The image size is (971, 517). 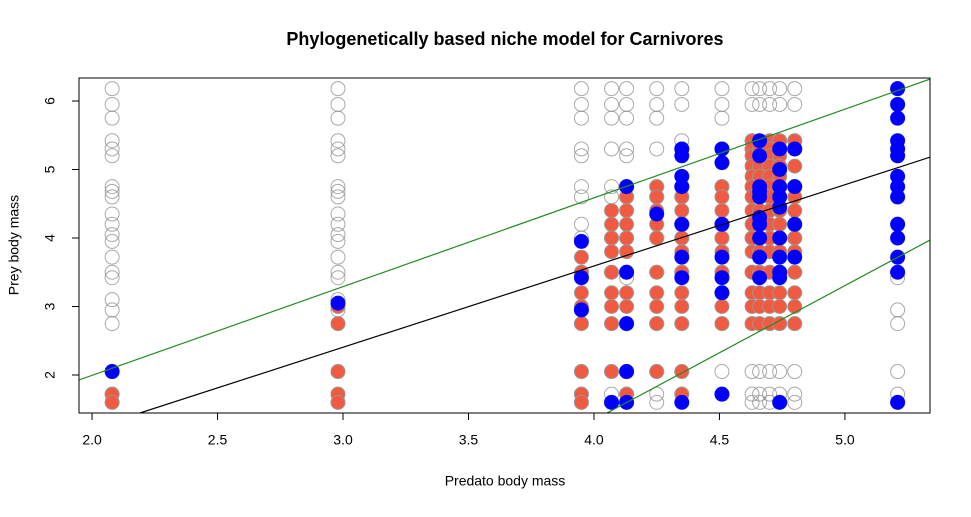 What do you see at coordinates (50, 169) in the screenshot?
I see `y-tick-label: 5` at bounding box center [50, 169].